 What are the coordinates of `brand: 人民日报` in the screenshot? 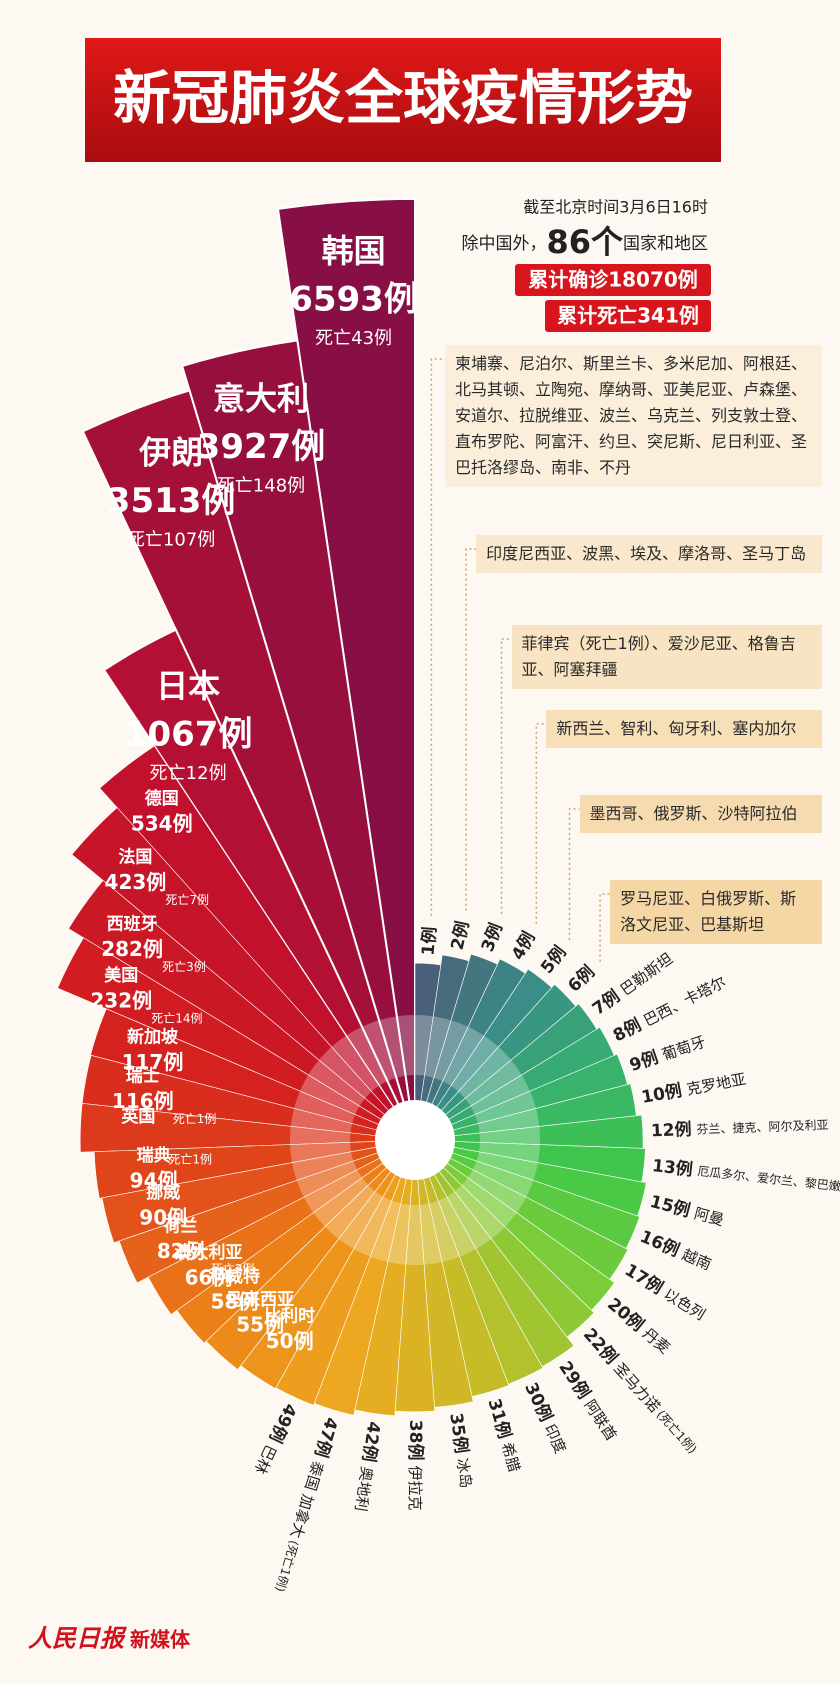 It's located at (77, 1638).